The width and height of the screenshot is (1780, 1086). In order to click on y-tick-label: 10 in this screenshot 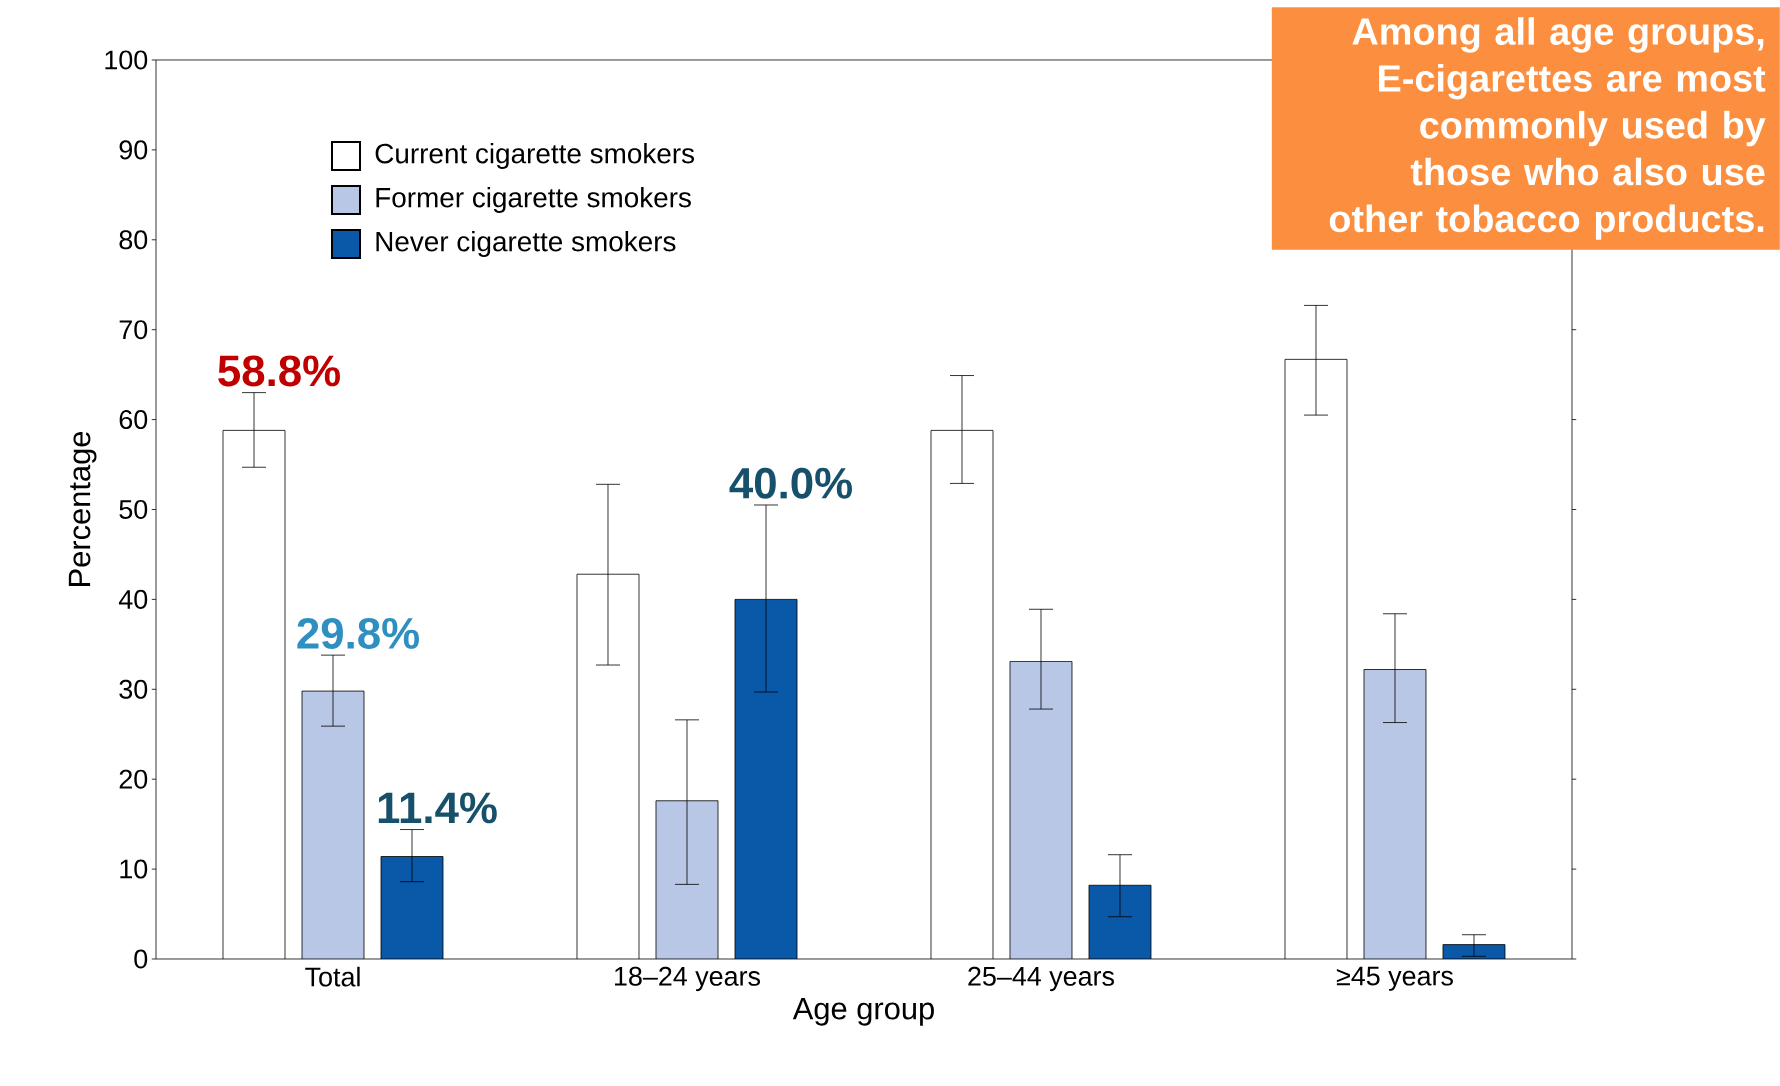, I will do `click(134, 869)`.